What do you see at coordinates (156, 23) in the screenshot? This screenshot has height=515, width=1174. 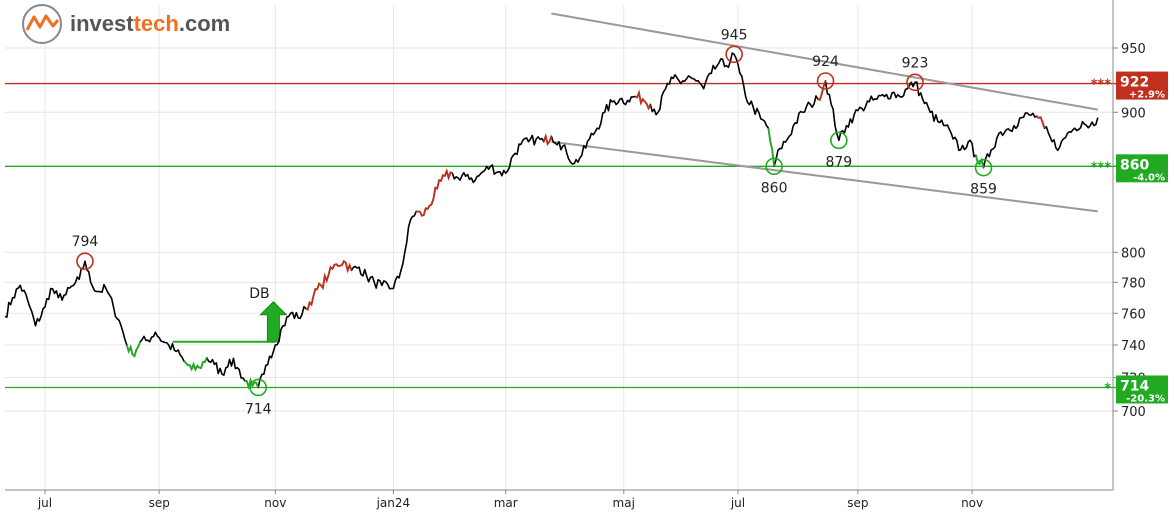 I see `brand-name-part2: tech` at bounding box center [156, 23].